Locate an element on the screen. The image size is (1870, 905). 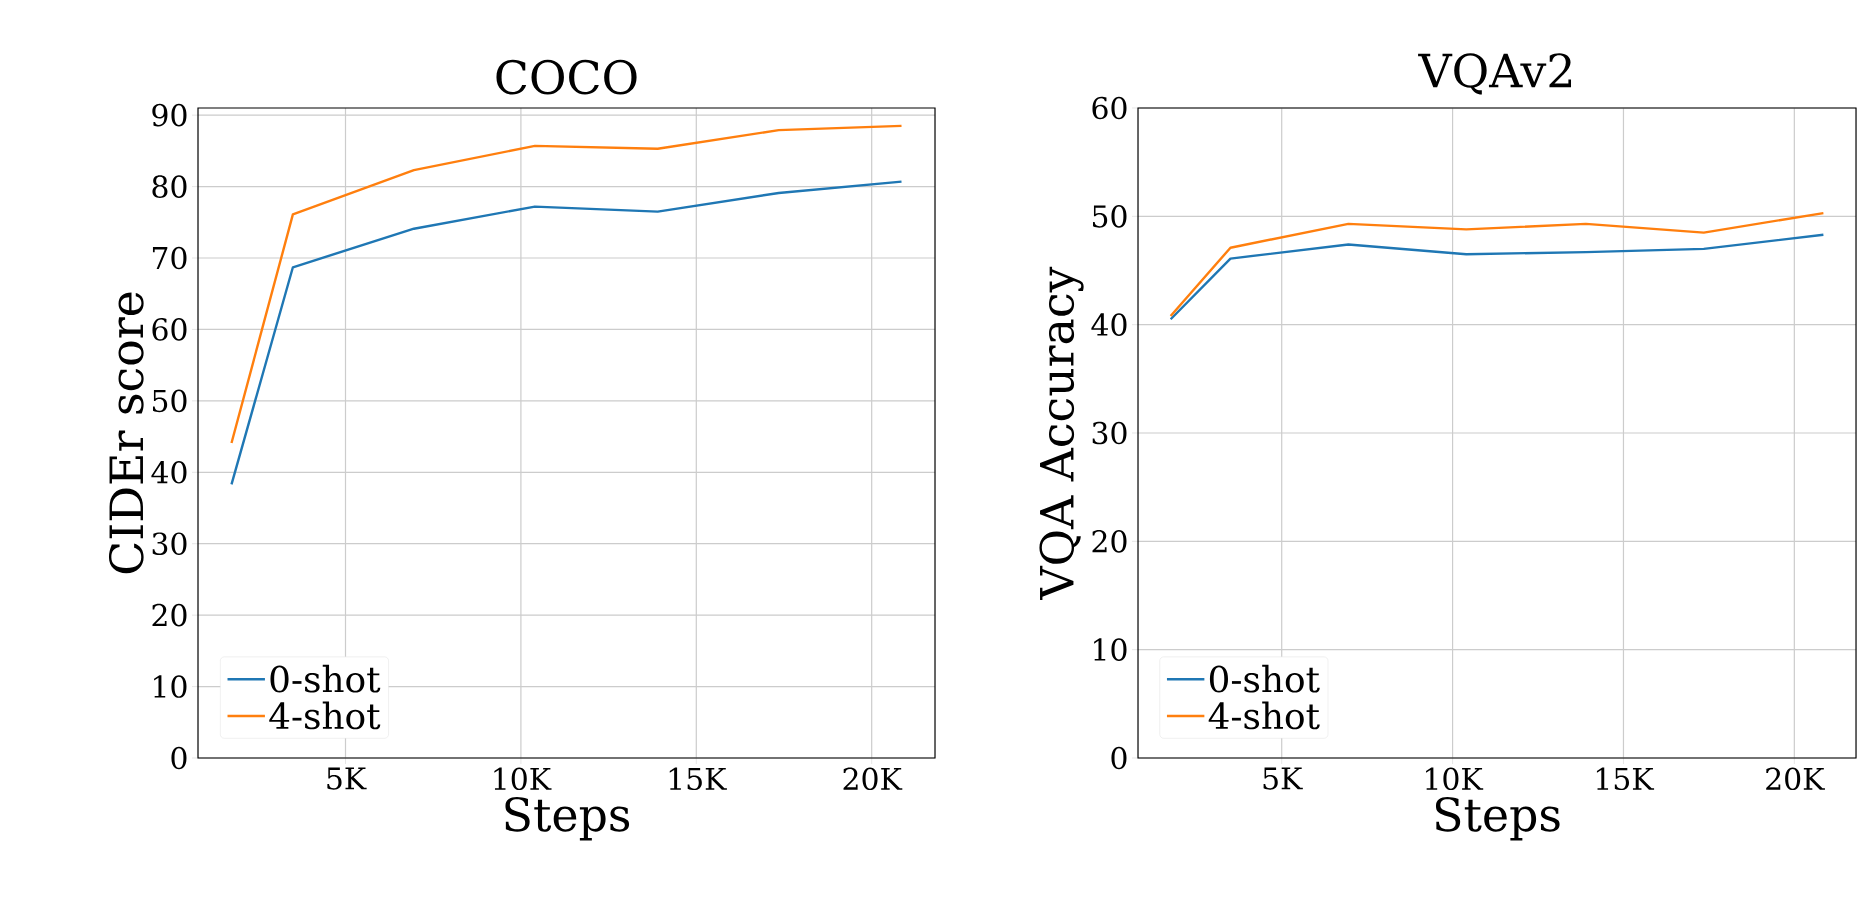
y-axis-title: VQA Accuracy is located at coordinates (1061, 433).